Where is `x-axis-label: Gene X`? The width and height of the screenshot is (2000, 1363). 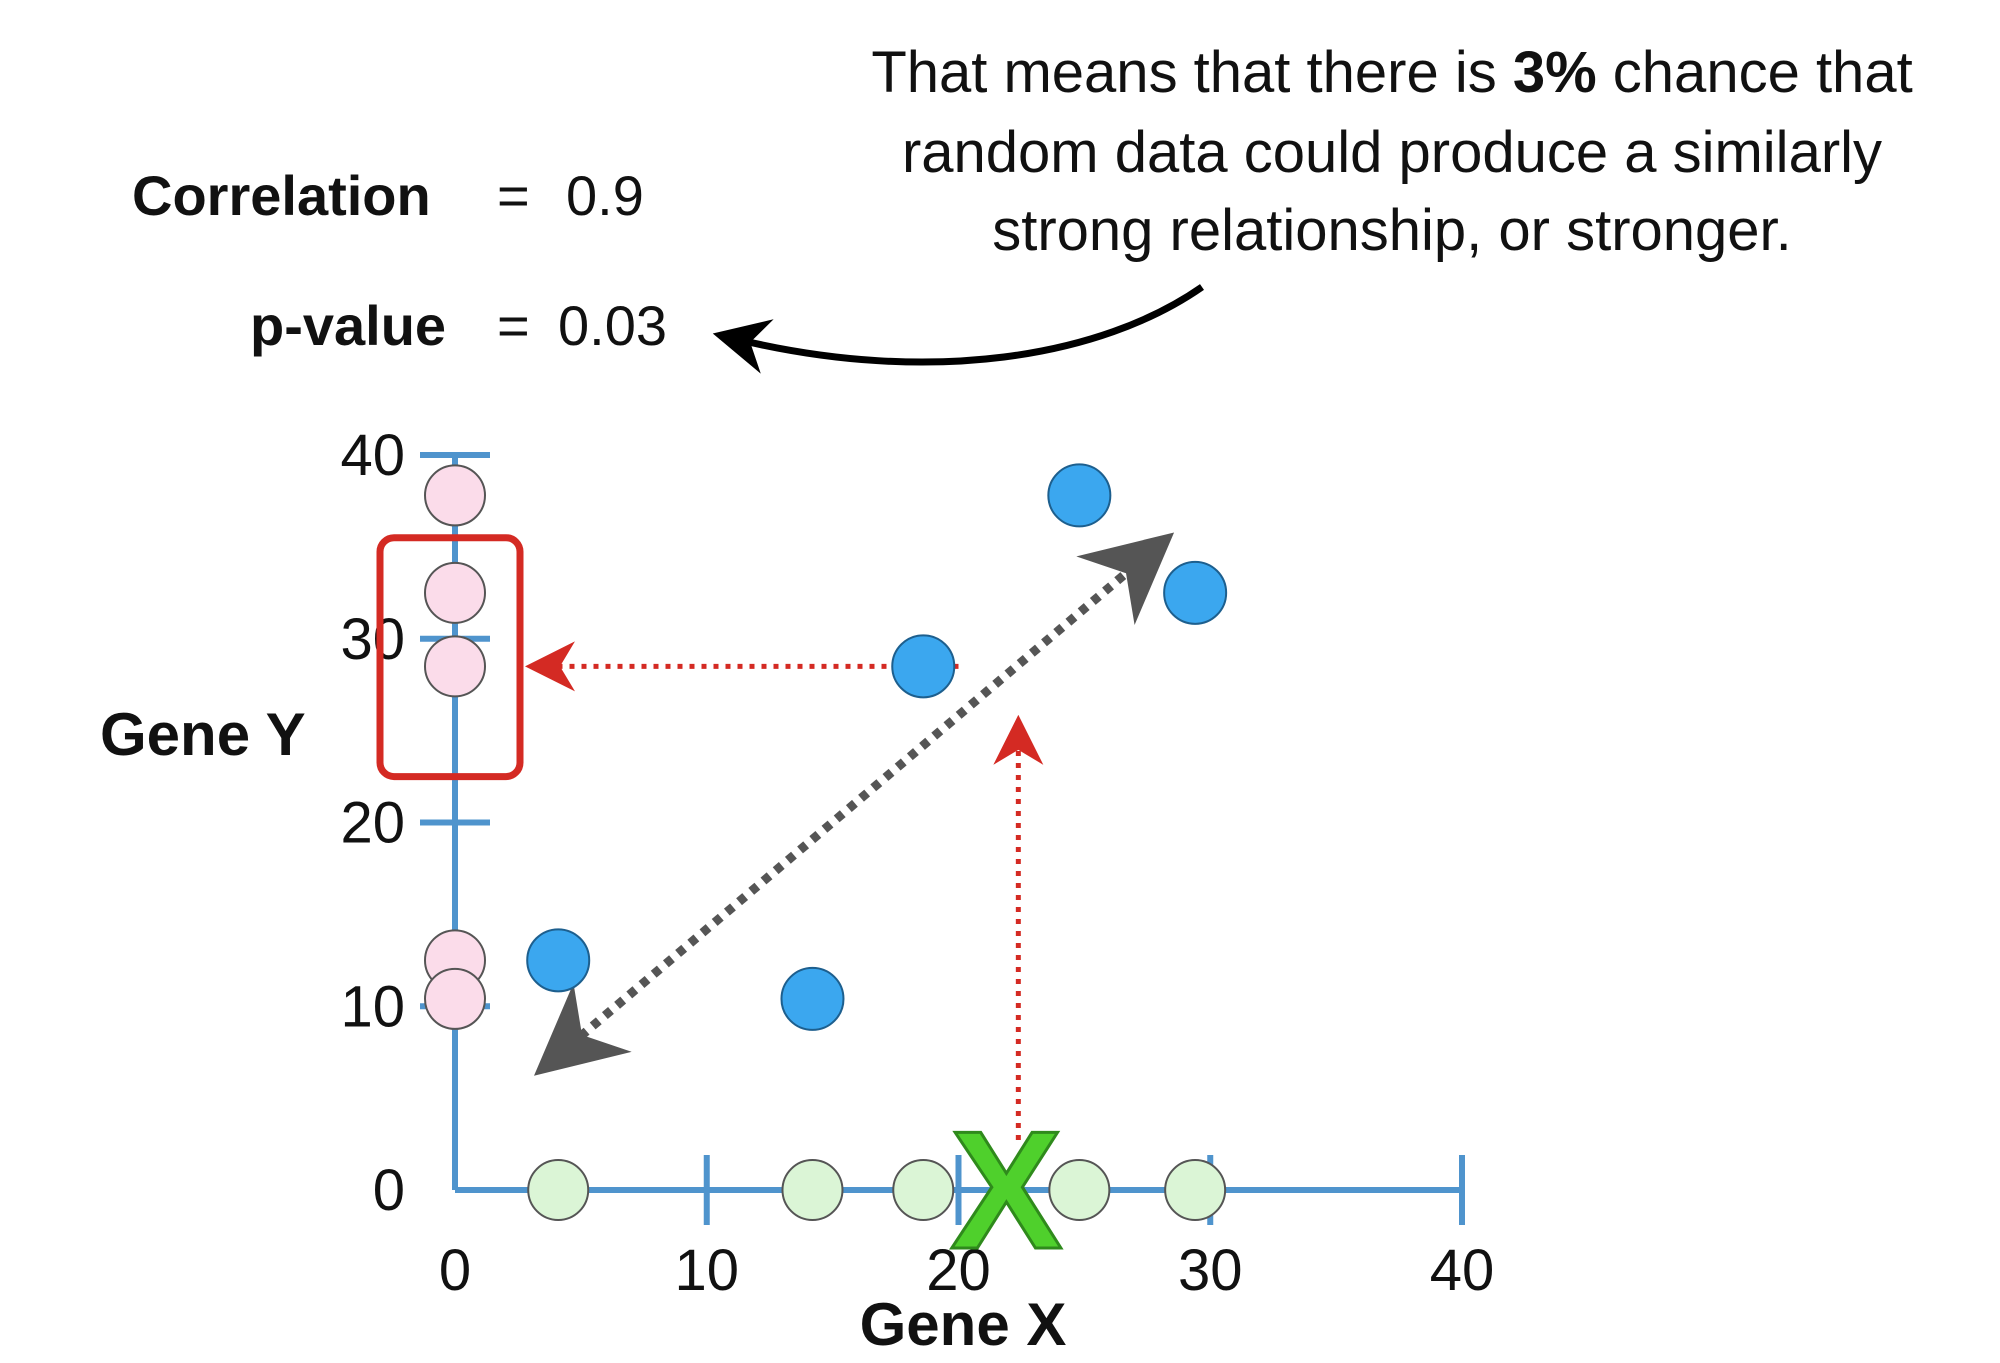 x-axis-label: Gene X is located at coordinates (963, 1324).